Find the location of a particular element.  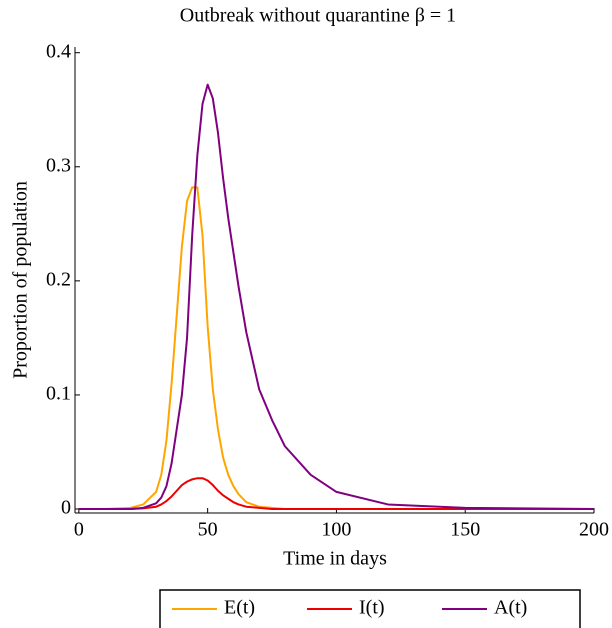

y-tick-label: 0.3 is located at coordinates (58, 165).